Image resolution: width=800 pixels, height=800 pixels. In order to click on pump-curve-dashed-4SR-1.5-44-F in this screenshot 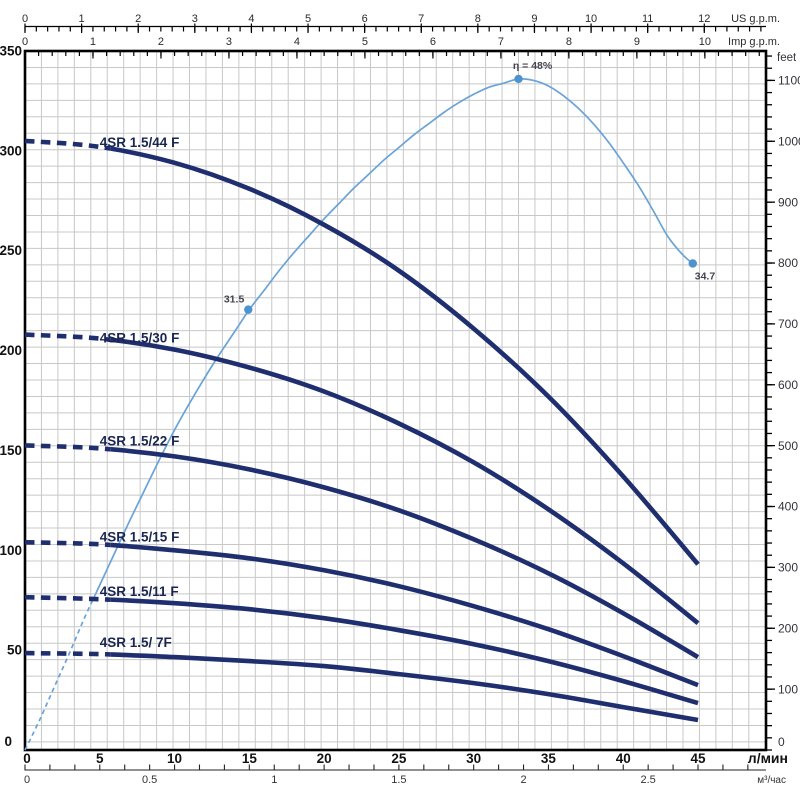, I will do `click(67, 144)`.